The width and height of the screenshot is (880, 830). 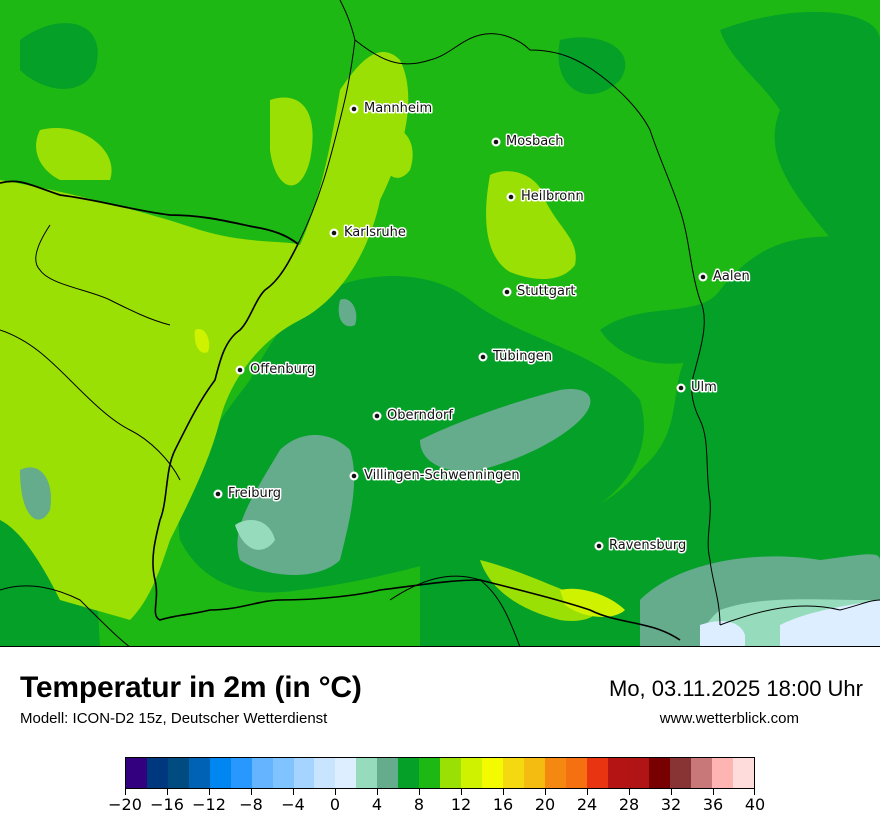 I want to click on tick-label: 4, so click(x=377, y=804).